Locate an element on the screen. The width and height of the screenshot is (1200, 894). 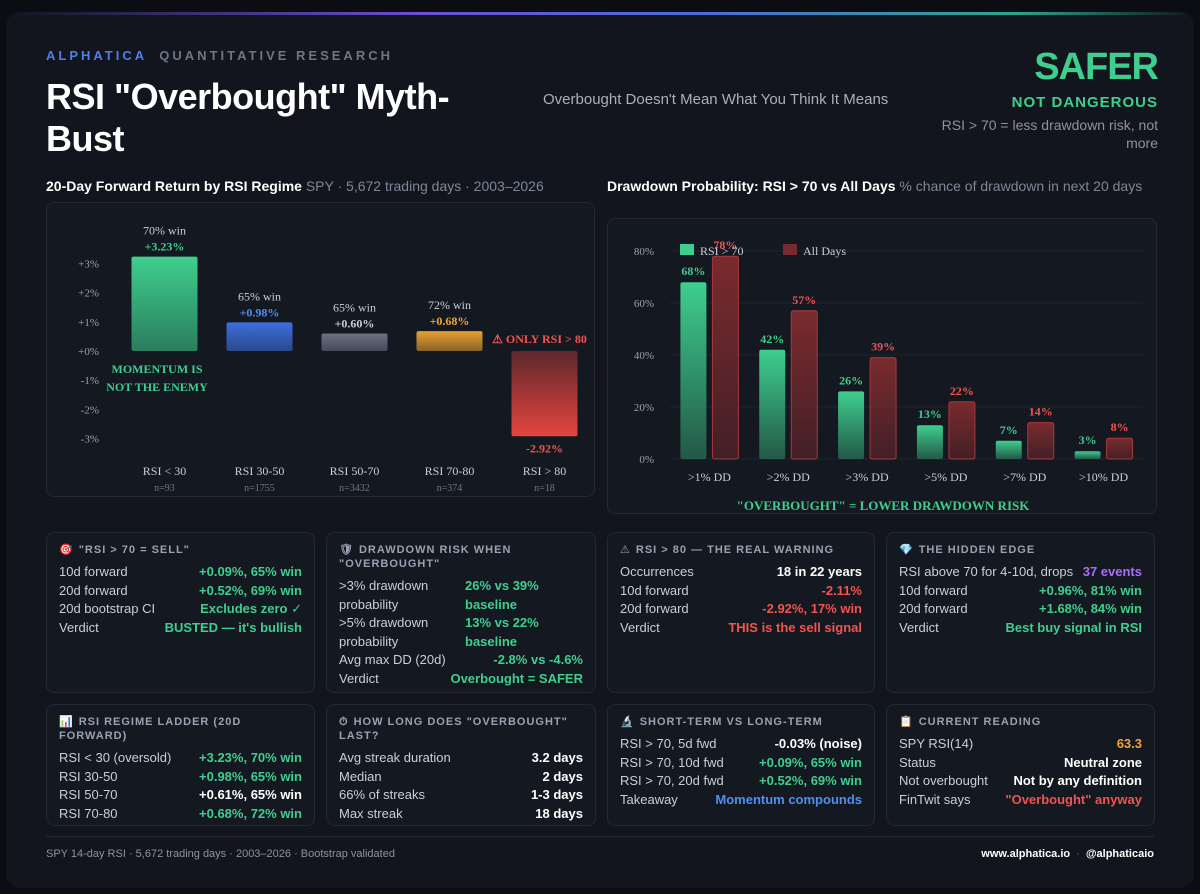
stat-value: 2 days is located at coordinates (562, 776).